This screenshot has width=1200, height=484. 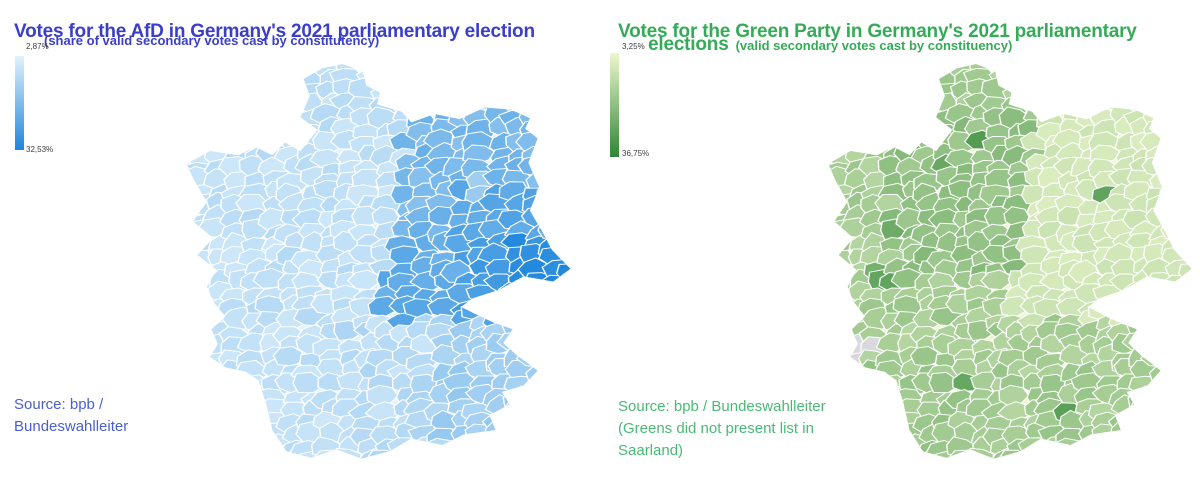 What do you see at coordinates (636, 153) in the screenshot?
I see `green-legend-max-label: 36,75%` at bounding box center [636, 153].